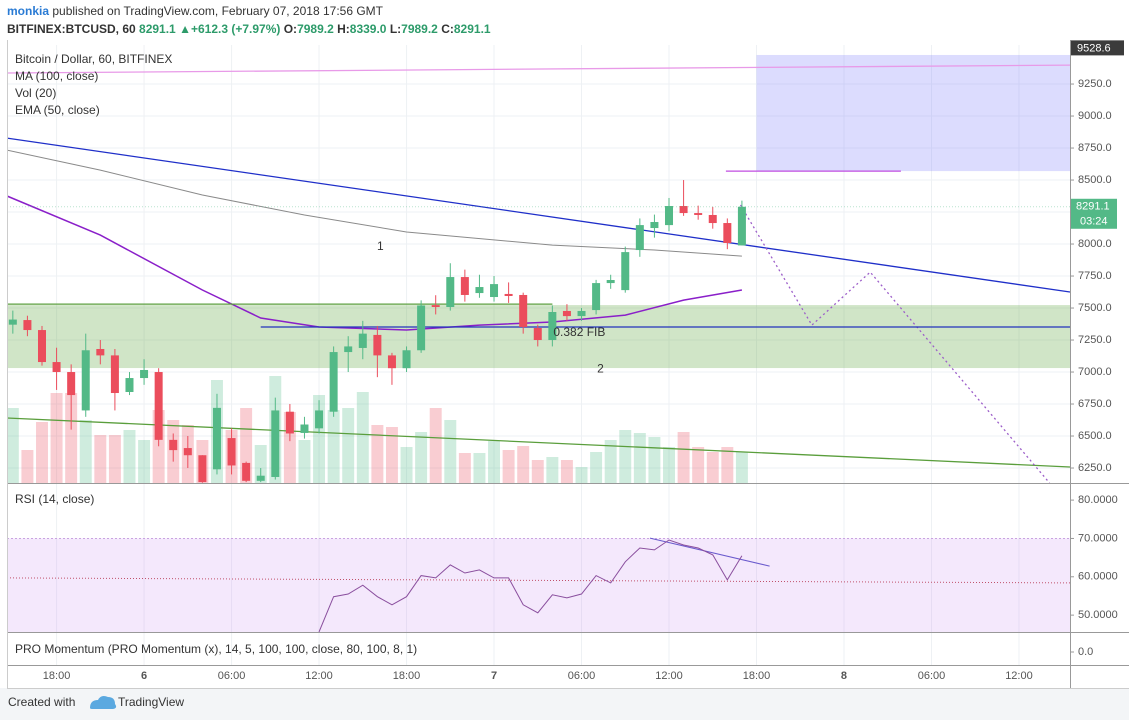 Image resolution: width=1129 pixels, height=720 pixels. I want to click on y-tick-label: 70.0000, so click(1098, 538).